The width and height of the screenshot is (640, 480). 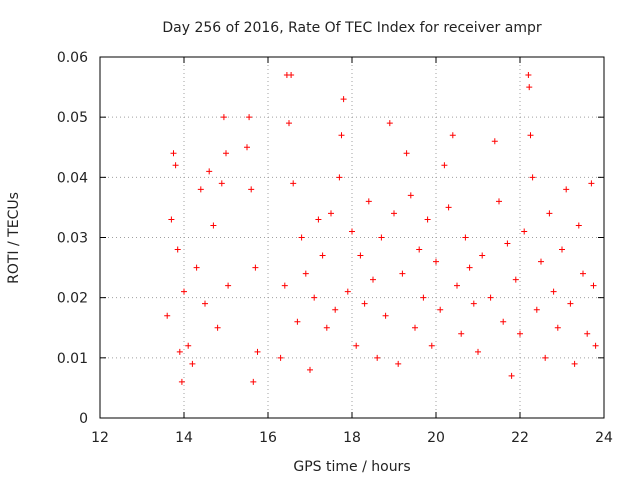 I want to click on y-tick-label: 0.04, so click(x=72, y=178).